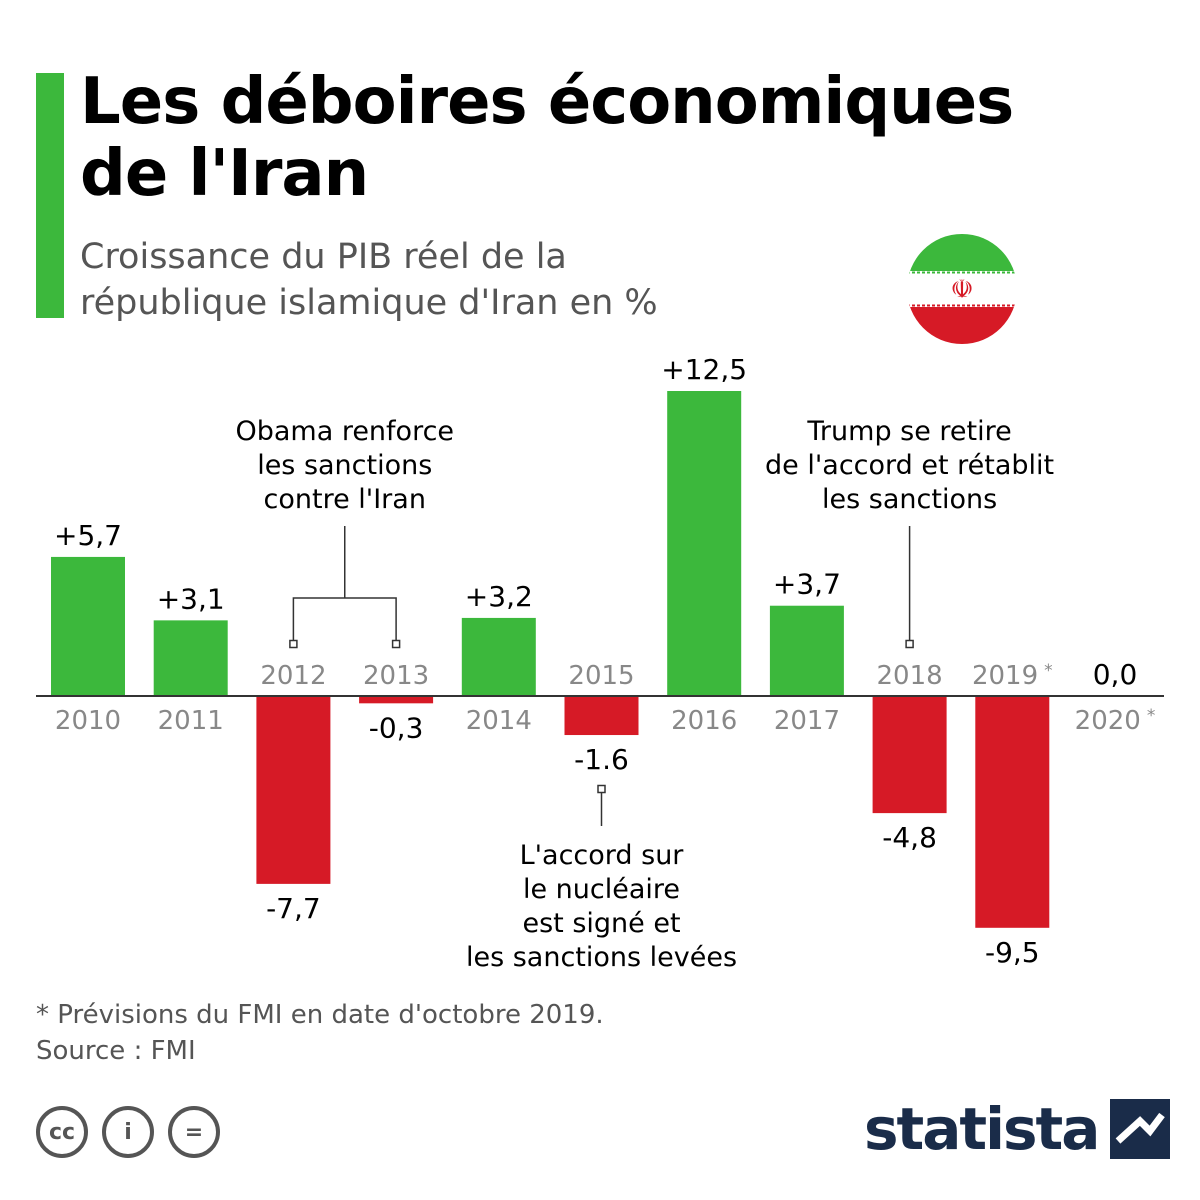 The image size is (1200, 1200). I want to click on statista-mark-icon, so click(1140, 1129).